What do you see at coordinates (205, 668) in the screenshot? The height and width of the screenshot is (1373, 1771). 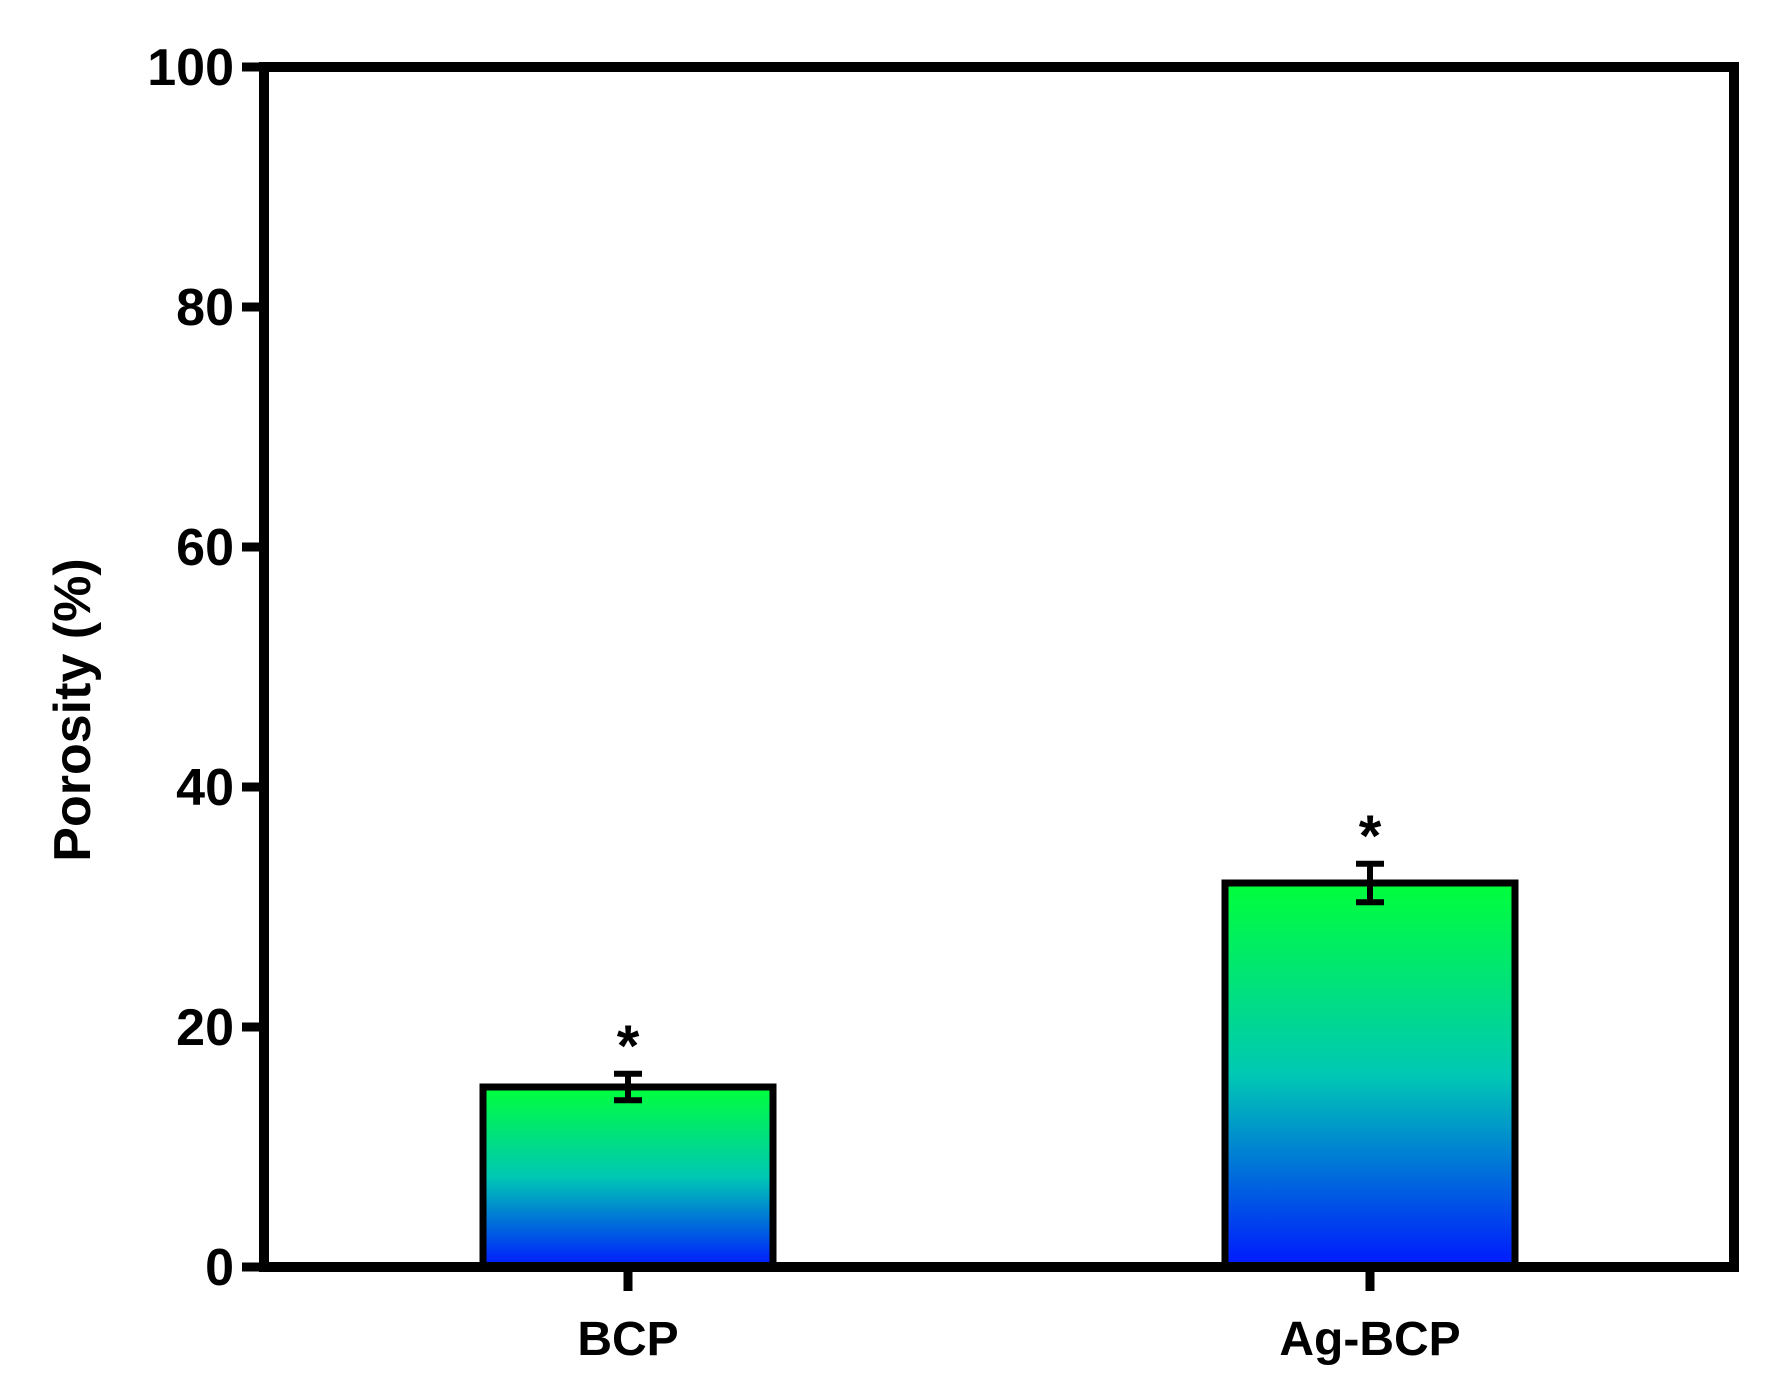 I see `y-axis-ticks: 0 20 40 60 80 100` at bounding box center [205, 668].